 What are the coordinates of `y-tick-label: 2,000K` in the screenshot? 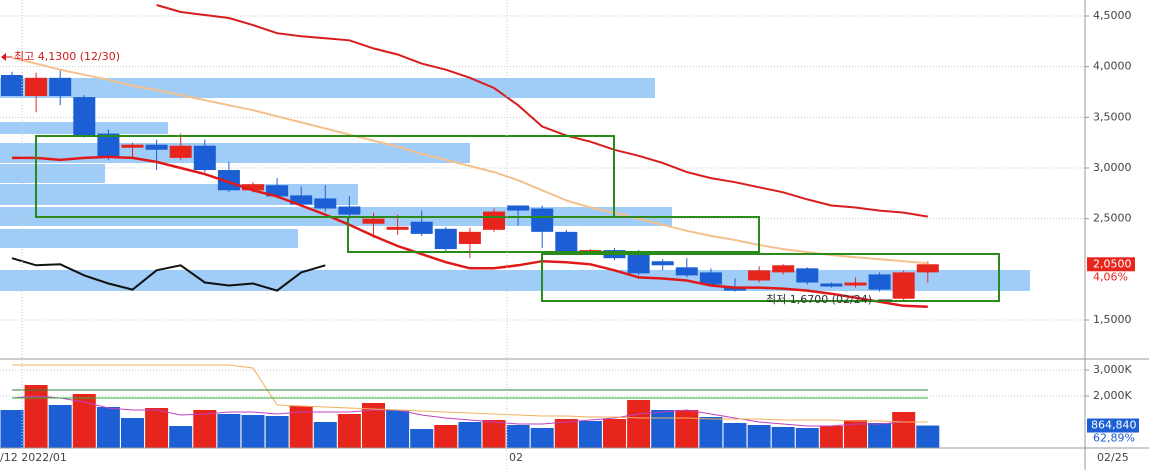 It's located at (1112, 395).